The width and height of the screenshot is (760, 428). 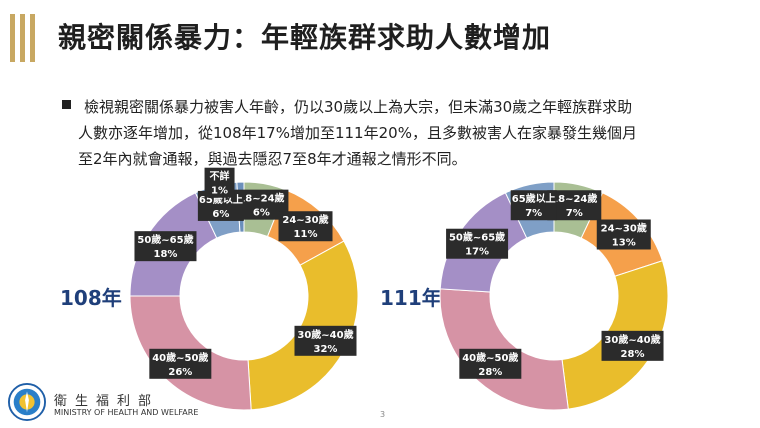 I want to click on org-name-cn: 衛生福利部, so click(x=107, y=401).